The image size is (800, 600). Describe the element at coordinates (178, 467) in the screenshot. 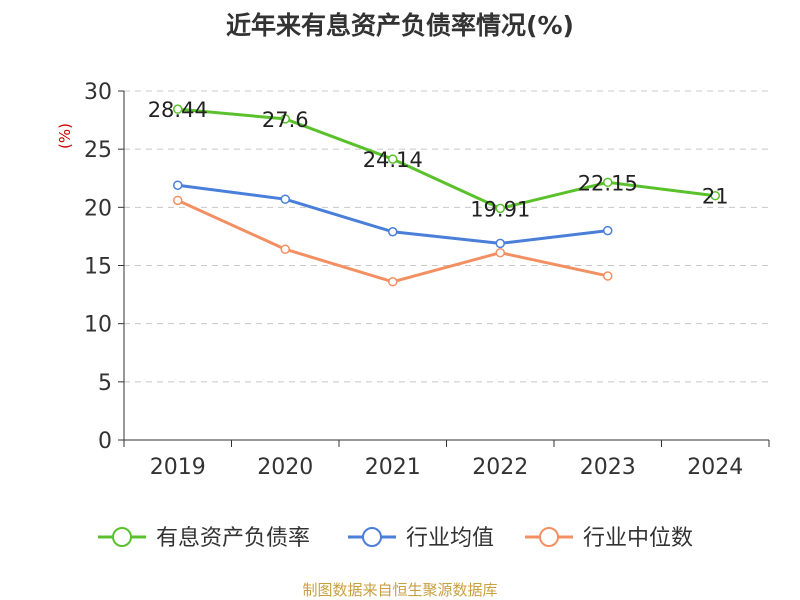

I see `x-tick-label: 2019` at that location.